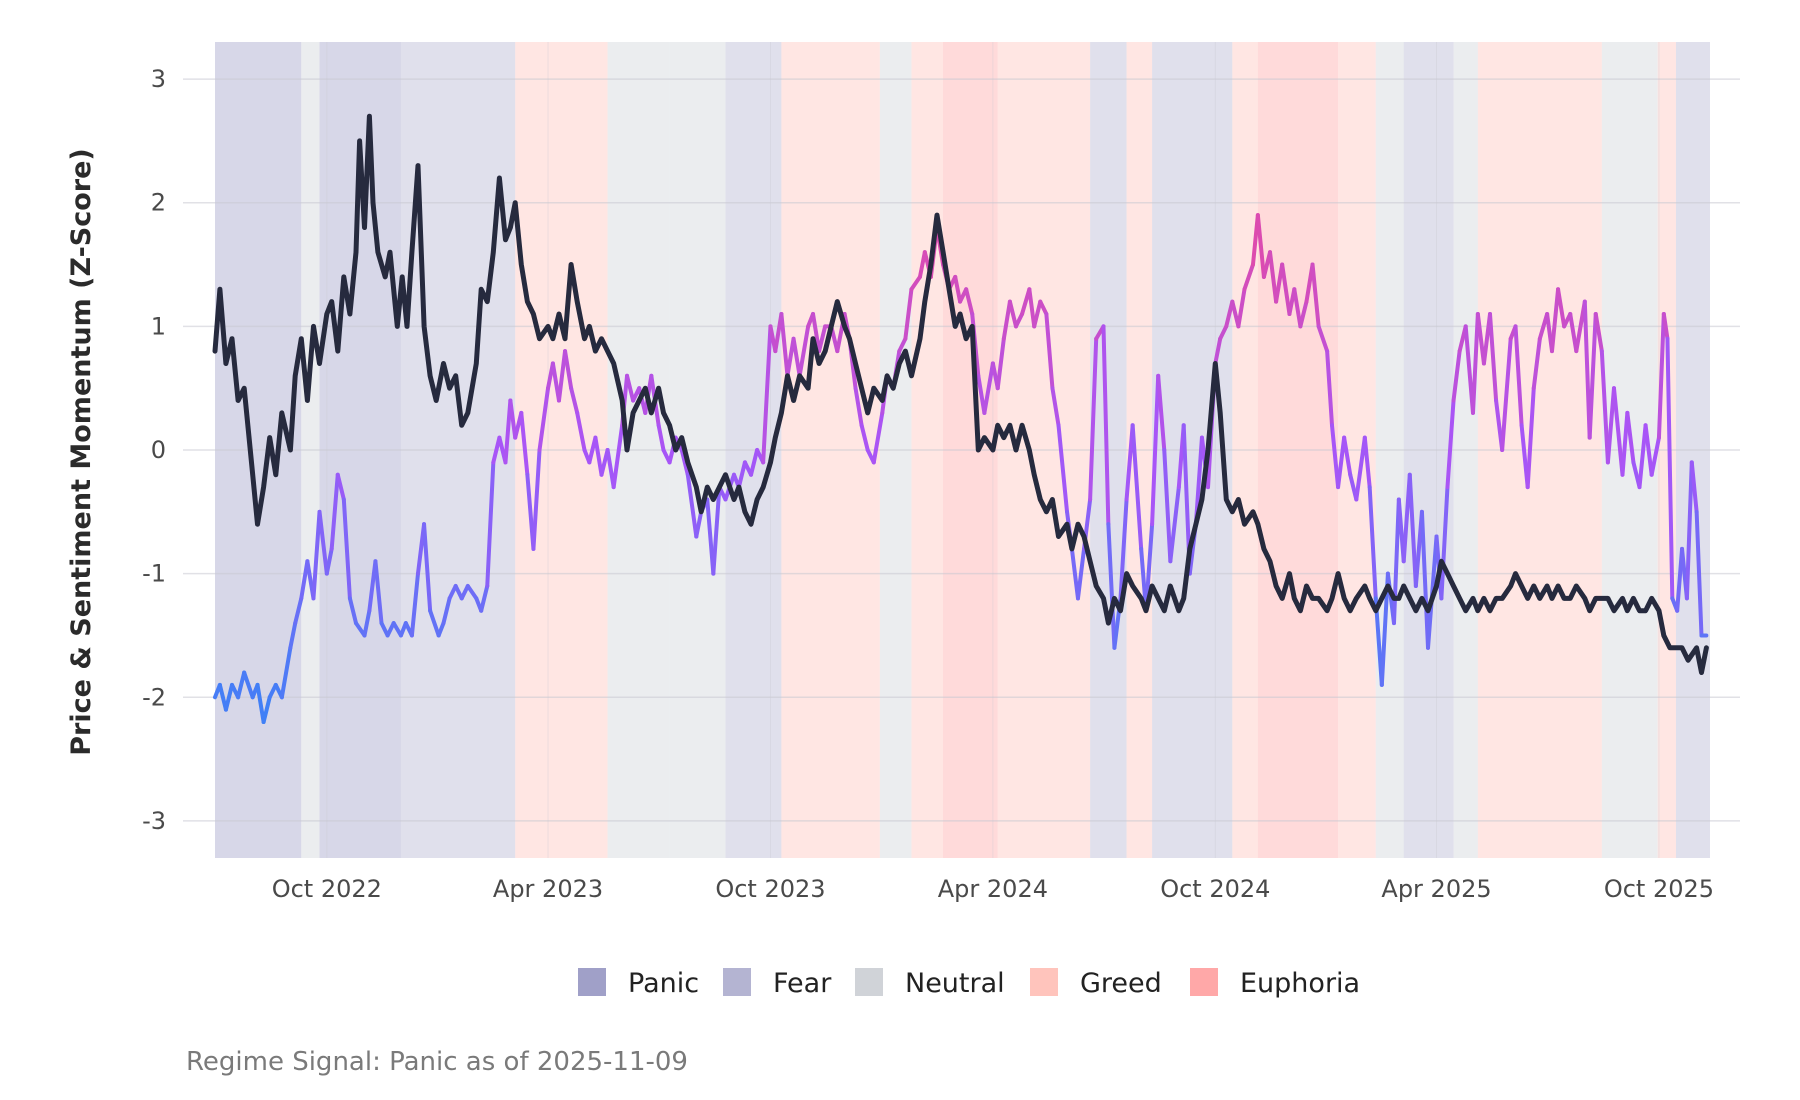 The height and width of the screenshot is (1100, 1800). Describe the element at coordinates (158, 450) in the screenshot. I see `y-tick-label: 0` at that location.